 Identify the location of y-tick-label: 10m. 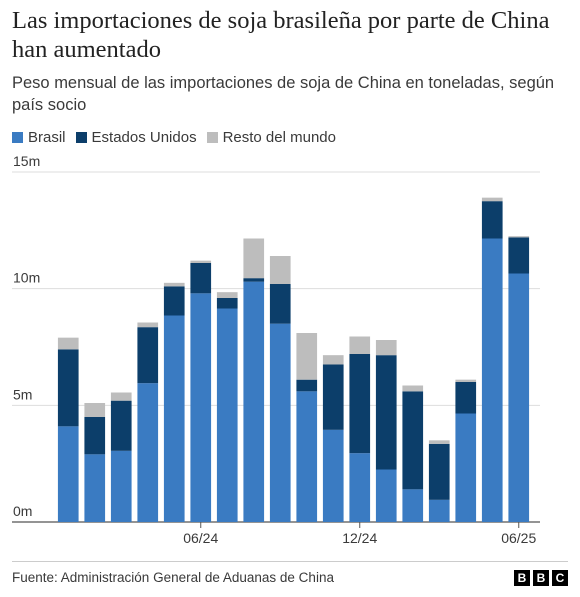
(26, 278).